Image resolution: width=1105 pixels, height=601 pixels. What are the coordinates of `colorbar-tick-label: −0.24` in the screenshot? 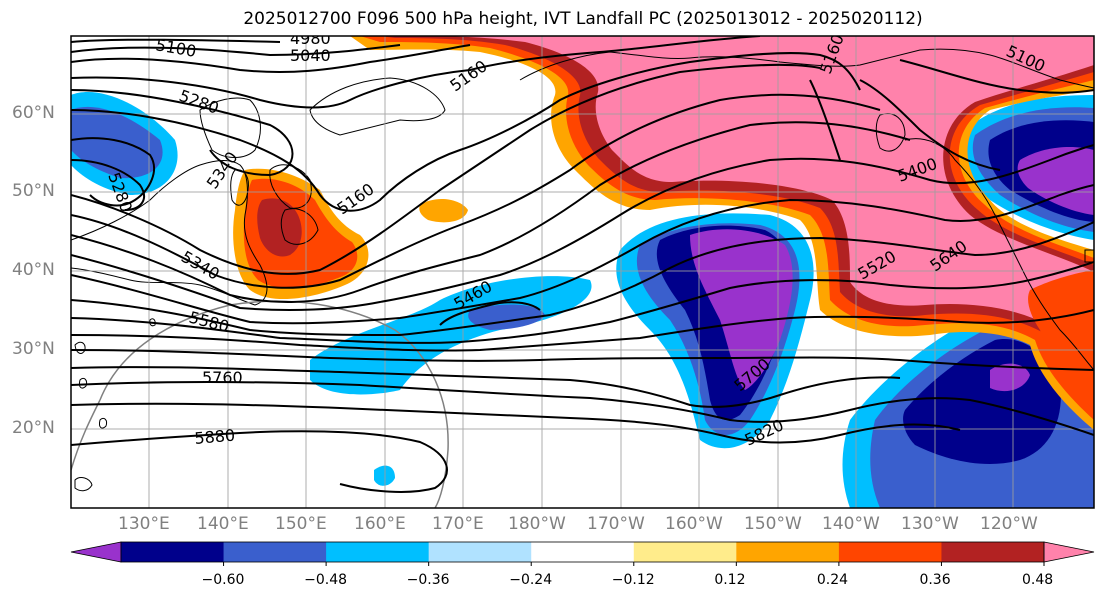 It's located at (531, 580).